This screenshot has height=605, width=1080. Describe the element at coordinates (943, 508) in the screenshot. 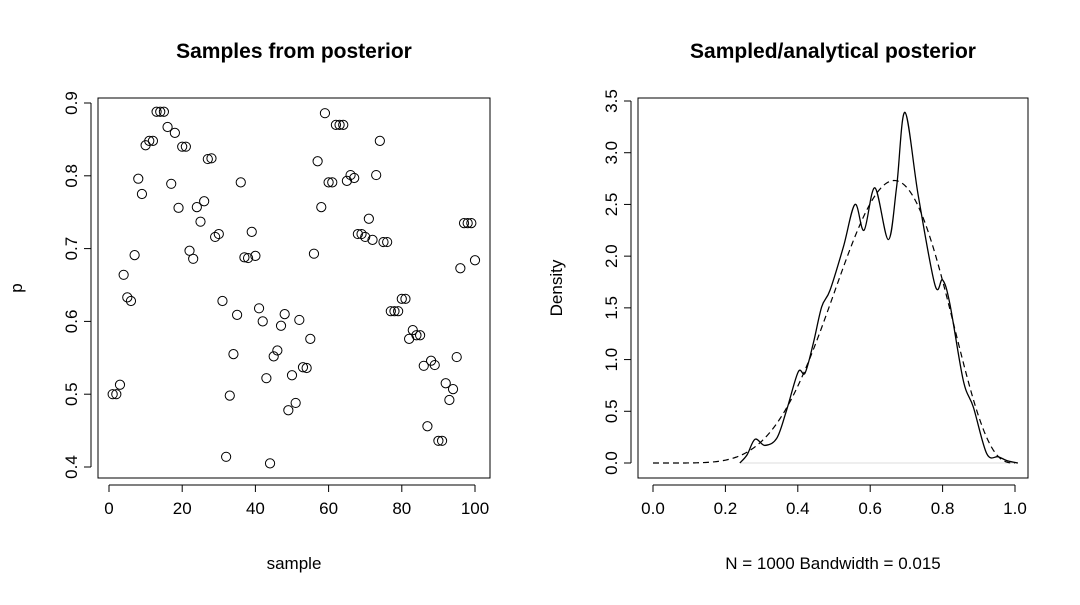

I see `x-tick-label: 0.8` at that location.